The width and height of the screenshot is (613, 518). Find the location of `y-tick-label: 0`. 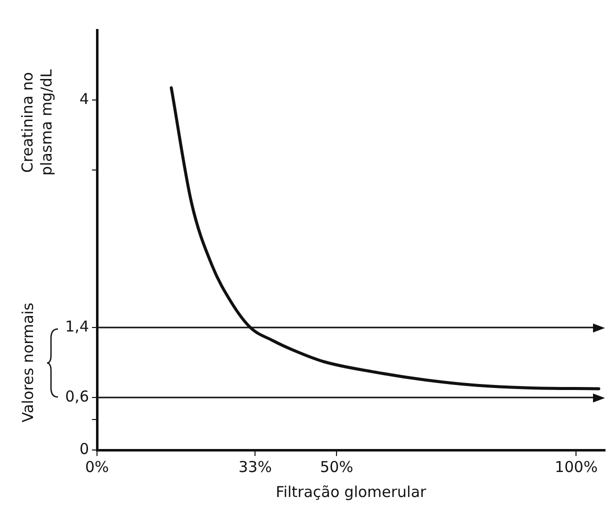

y-tick-label: 0 is located at coordinates (84, 449).